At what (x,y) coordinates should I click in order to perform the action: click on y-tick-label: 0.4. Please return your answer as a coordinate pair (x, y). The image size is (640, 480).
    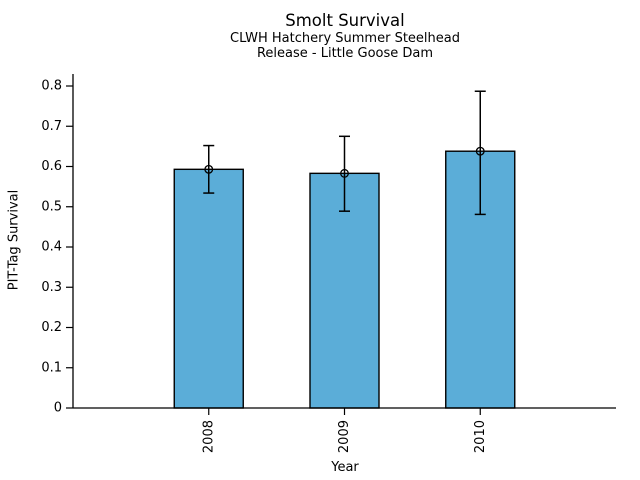
    Looking at the image, I should click on (51, 247).